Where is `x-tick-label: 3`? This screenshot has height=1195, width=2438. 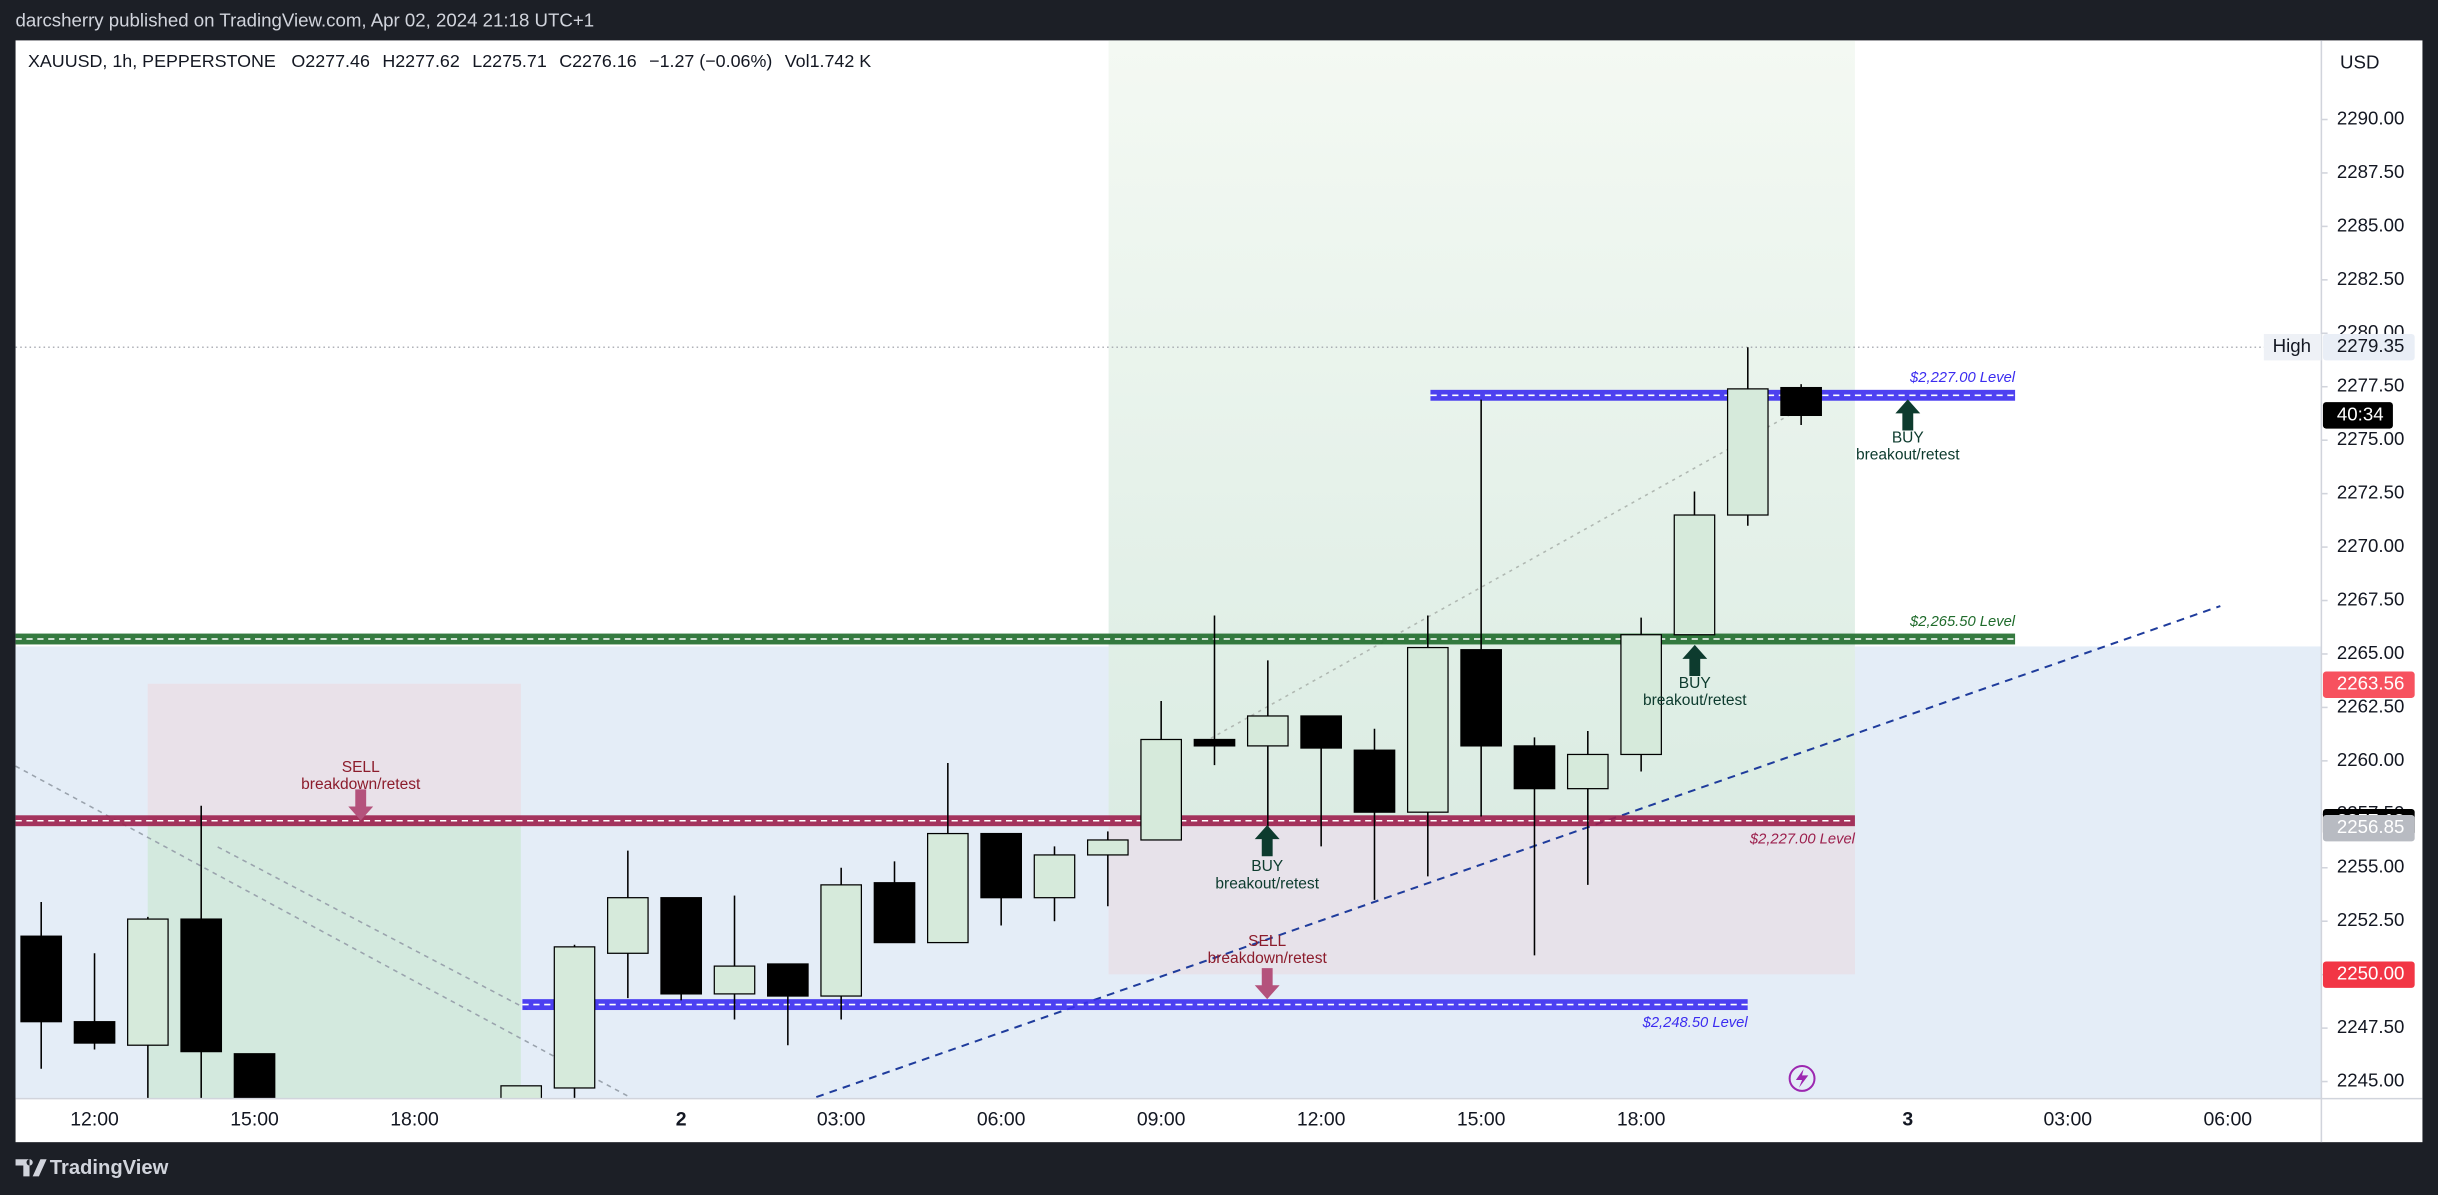 x-tick-label: 3 is located at coordinates (1907, 1120).